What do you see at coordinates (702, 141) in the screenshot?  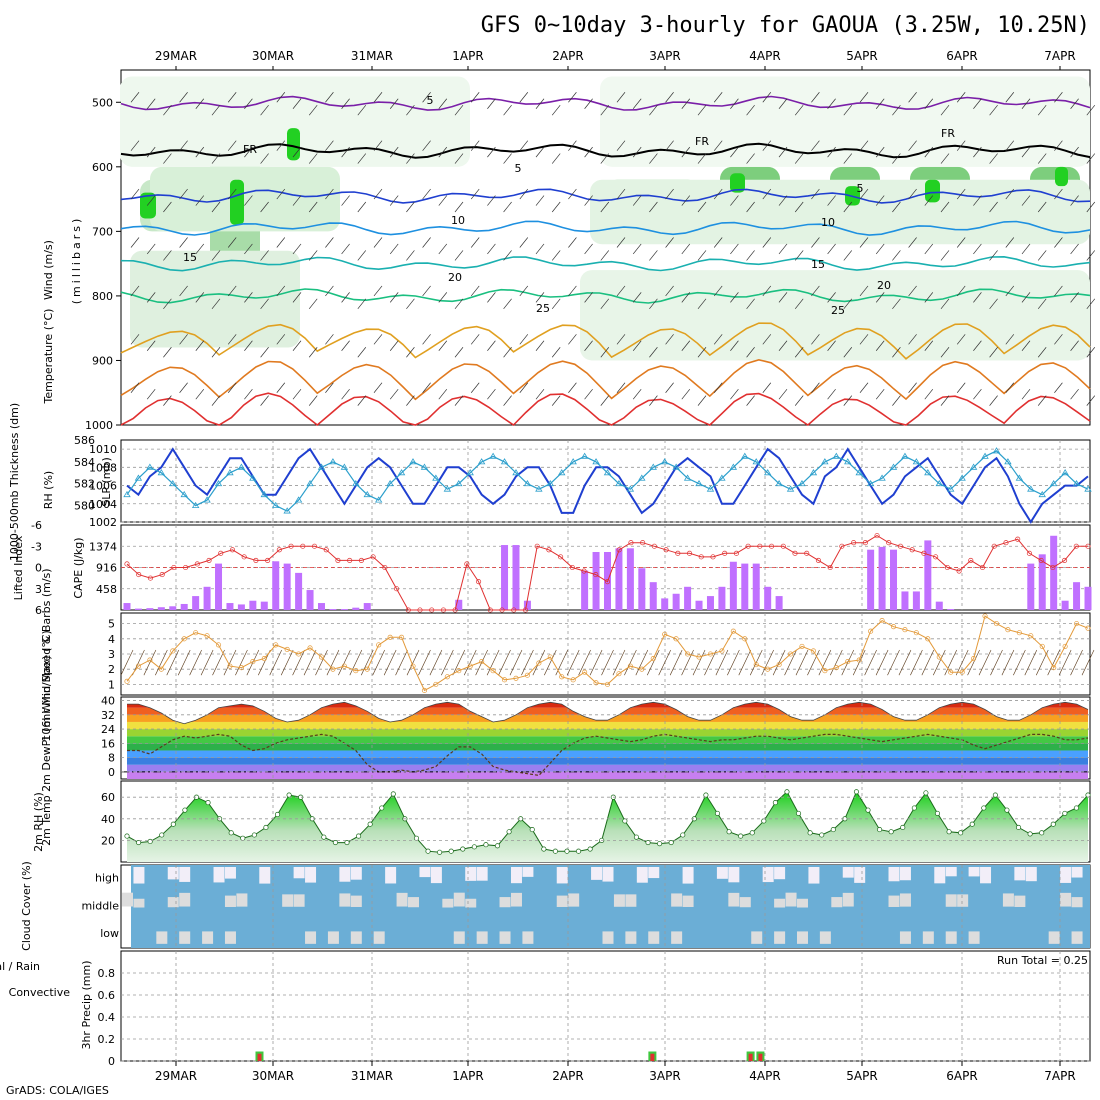 I see `contour-label: FR` at bounding box center [702, 141].